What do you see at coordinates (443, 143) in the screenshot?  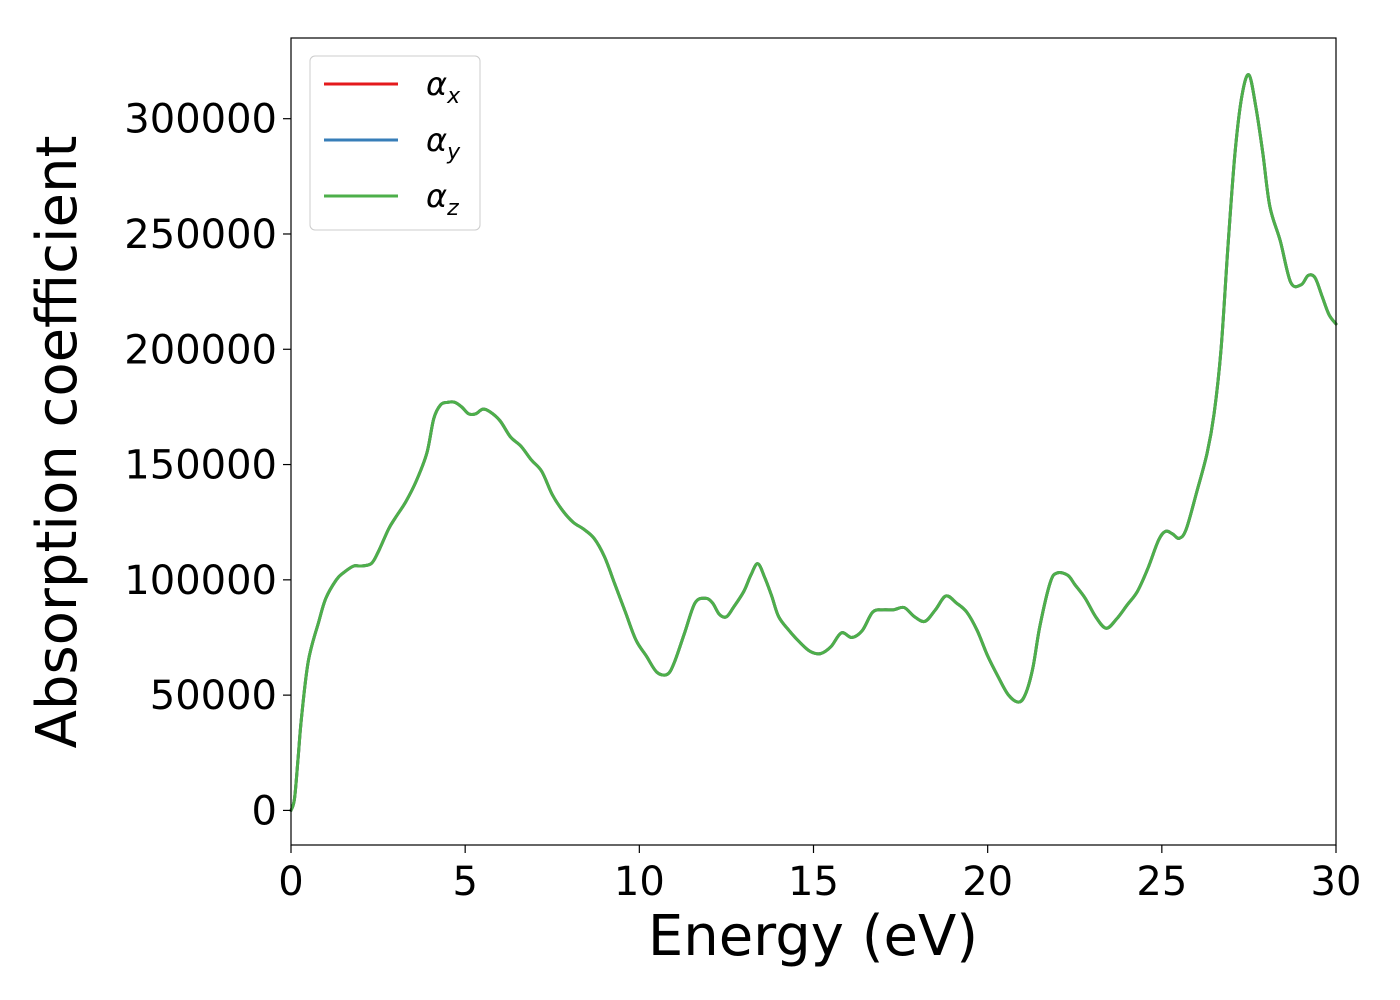 I see `legend-label-y: αy` at bounding box center [443, 143].